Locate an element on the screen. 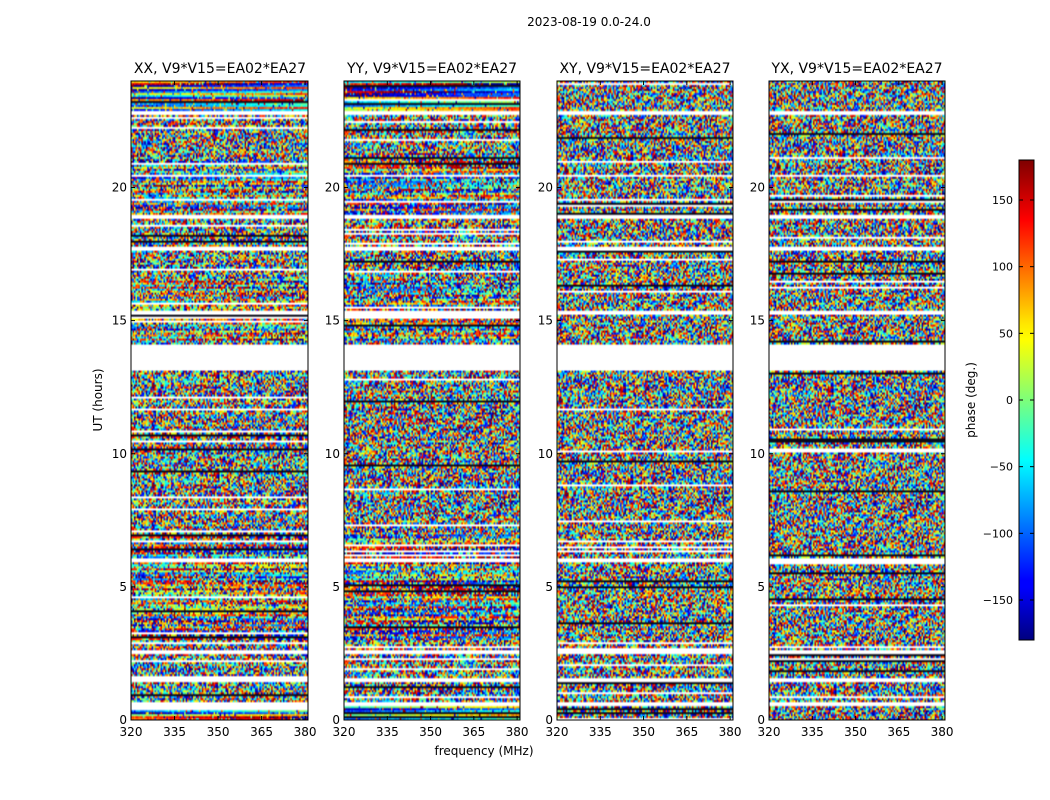 This screenshot has height=800, width=1050. colorbar-tick-label: −100 is located at coordinates (998, 533).